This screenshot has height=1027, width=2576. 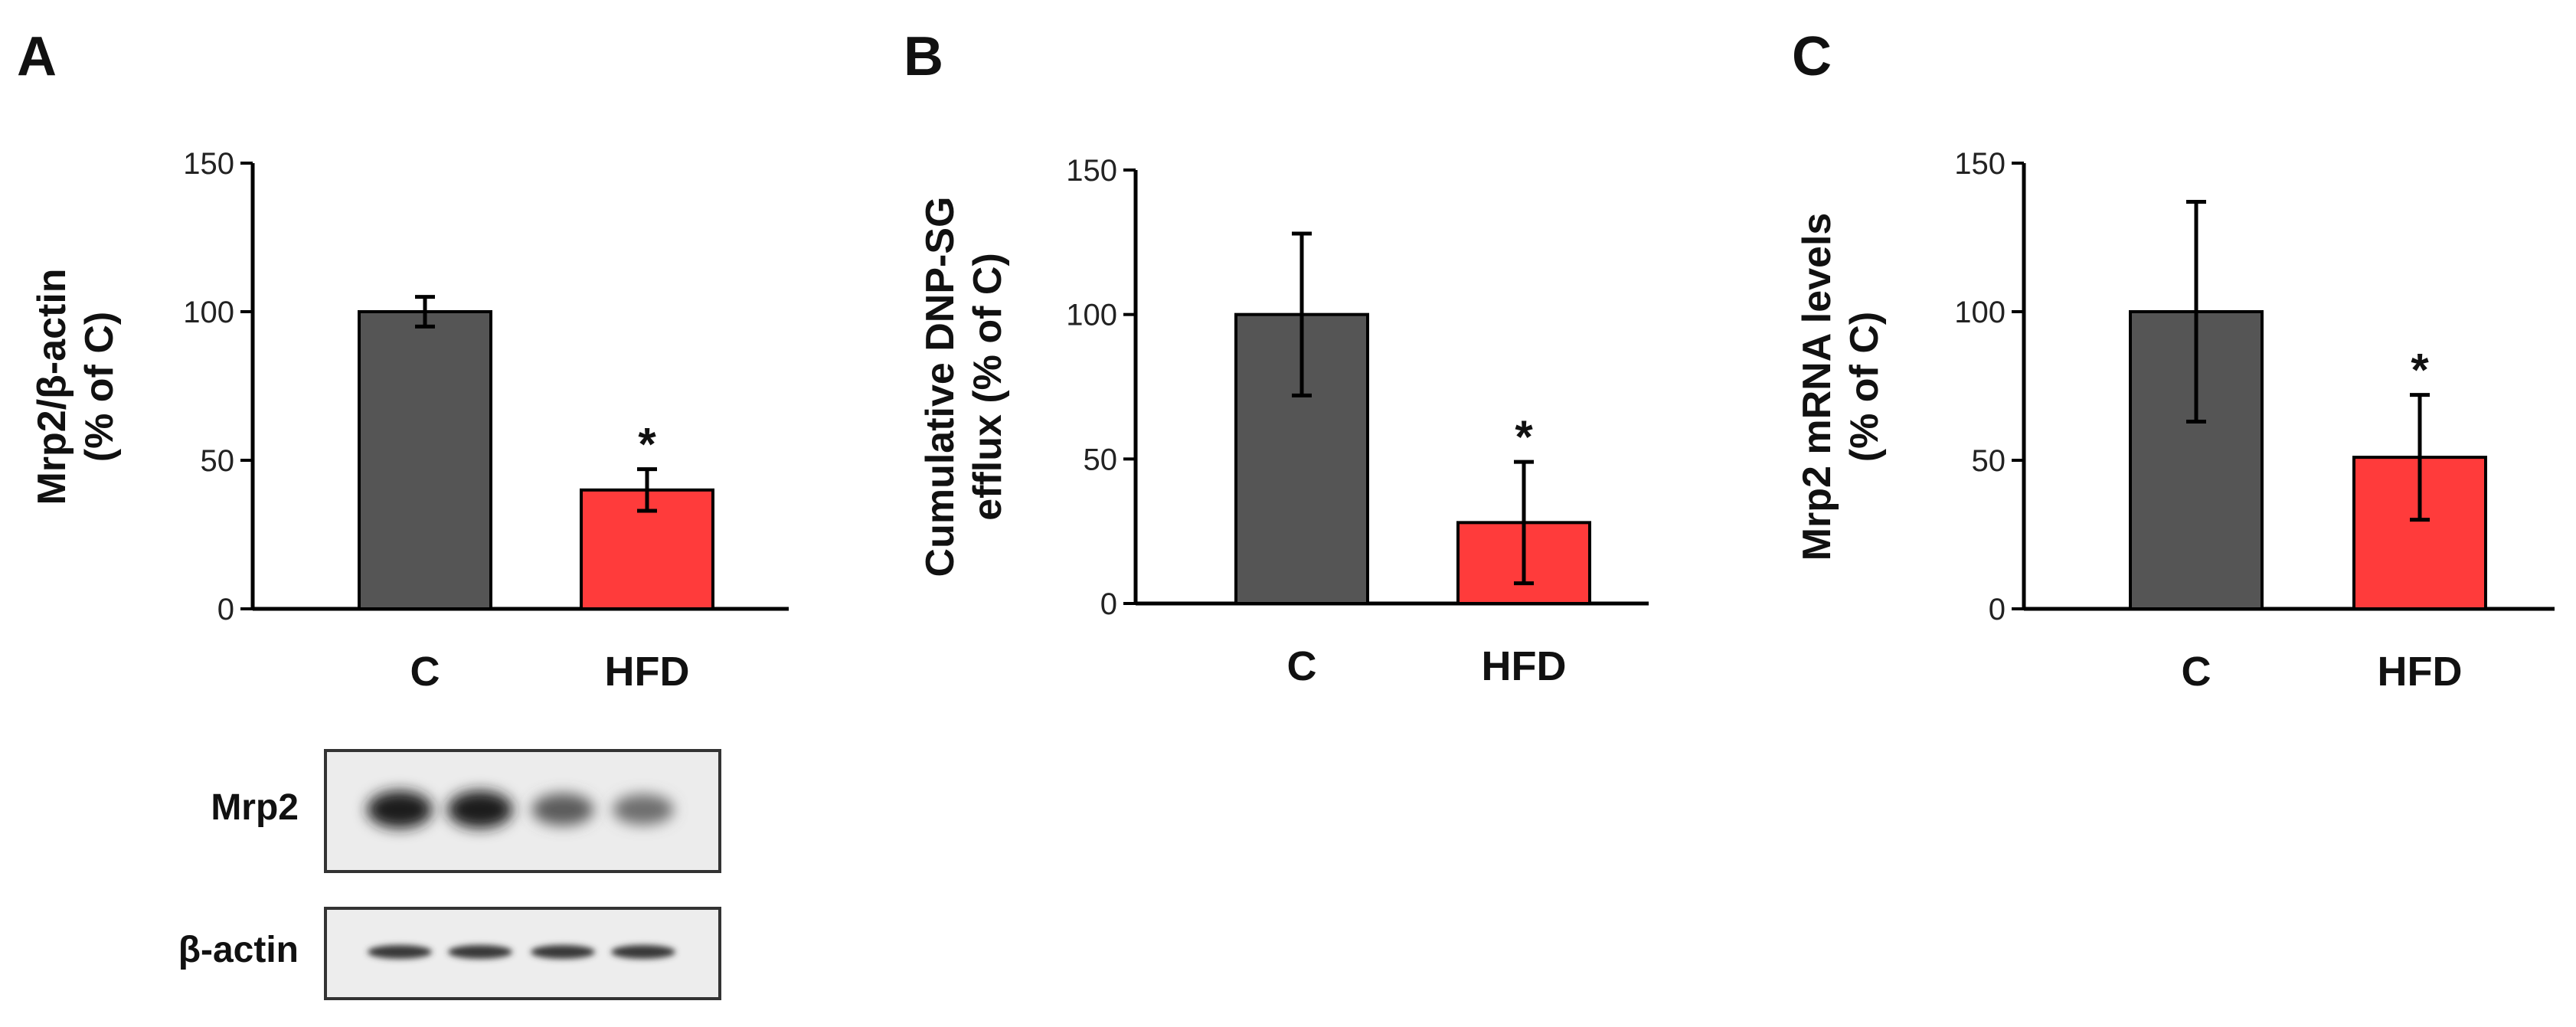 I want to click on bar-c, so click(x=425, y=460).